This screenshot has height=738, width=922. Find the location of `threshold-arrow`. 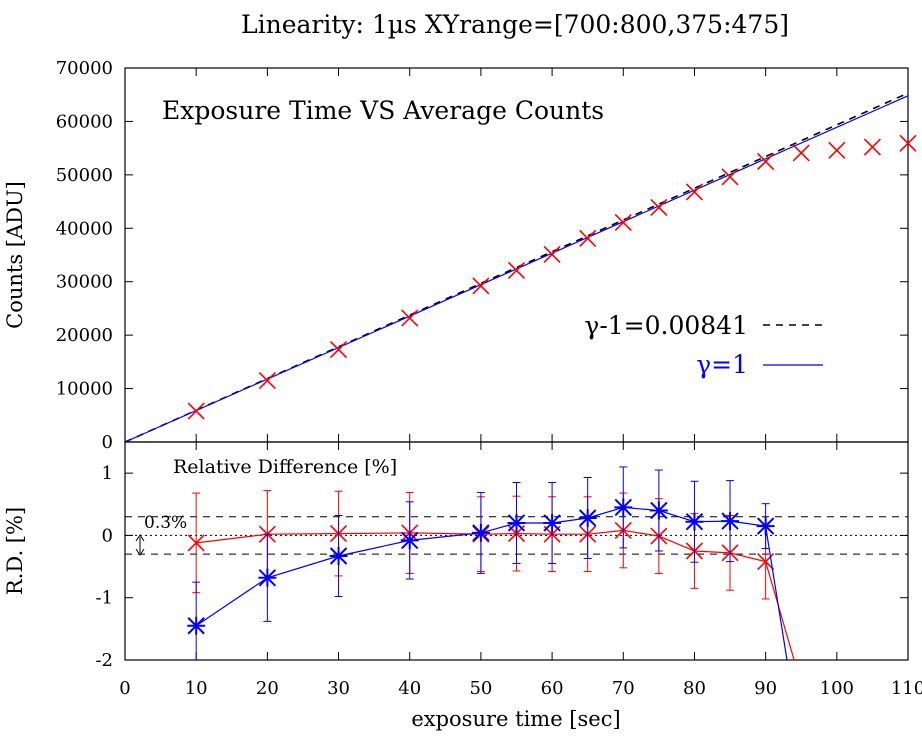

threshold-arrow is located at coordinates (140, 545).